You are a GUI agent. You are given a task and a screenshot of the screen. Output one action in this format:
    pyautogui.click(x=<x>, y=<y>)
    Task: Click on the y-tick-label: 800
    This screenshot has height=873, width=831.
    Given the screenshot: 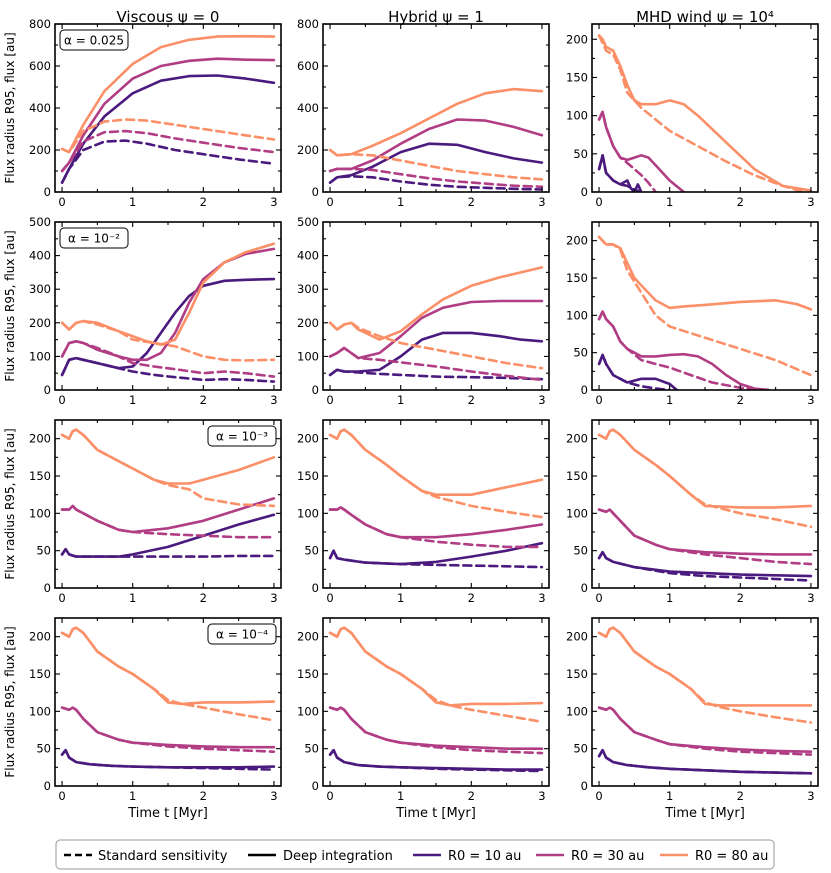 What is the action you would take?
    pyautogui.click(x=308, y=24)
    